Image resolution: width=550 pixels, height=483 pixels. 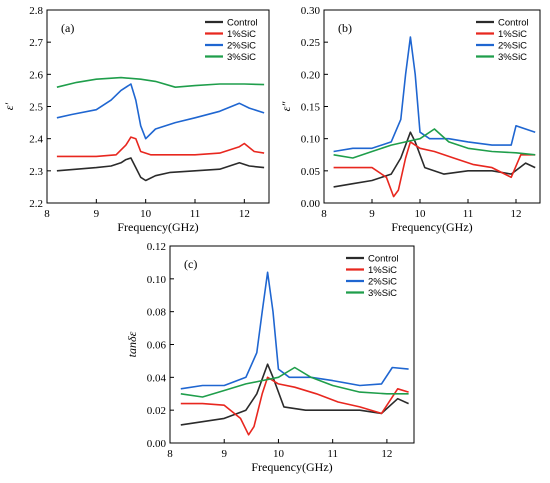 What do you see at coordinates (157, 378) in the screenshot?
I see `y-tick-label: 0.04` at bounding box center [157, 378].